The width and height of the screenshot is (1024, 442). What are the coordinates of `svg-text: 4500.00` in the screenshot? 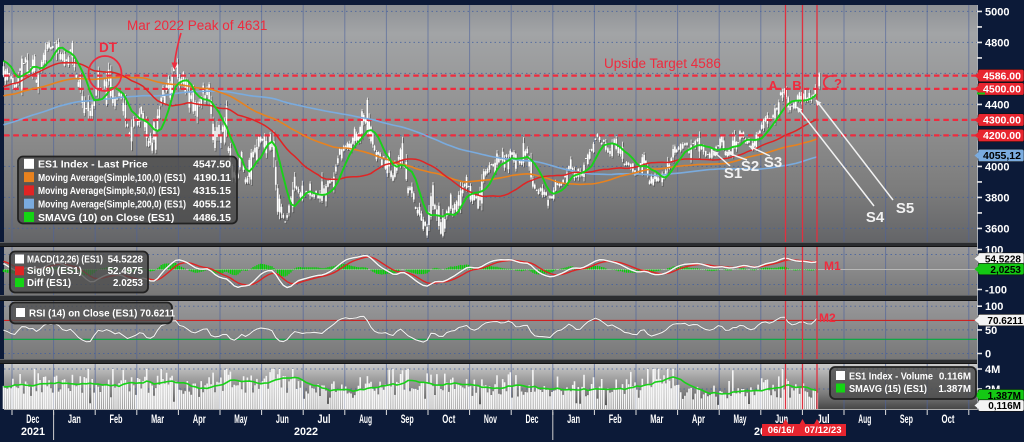 It's located at (1002, 90).